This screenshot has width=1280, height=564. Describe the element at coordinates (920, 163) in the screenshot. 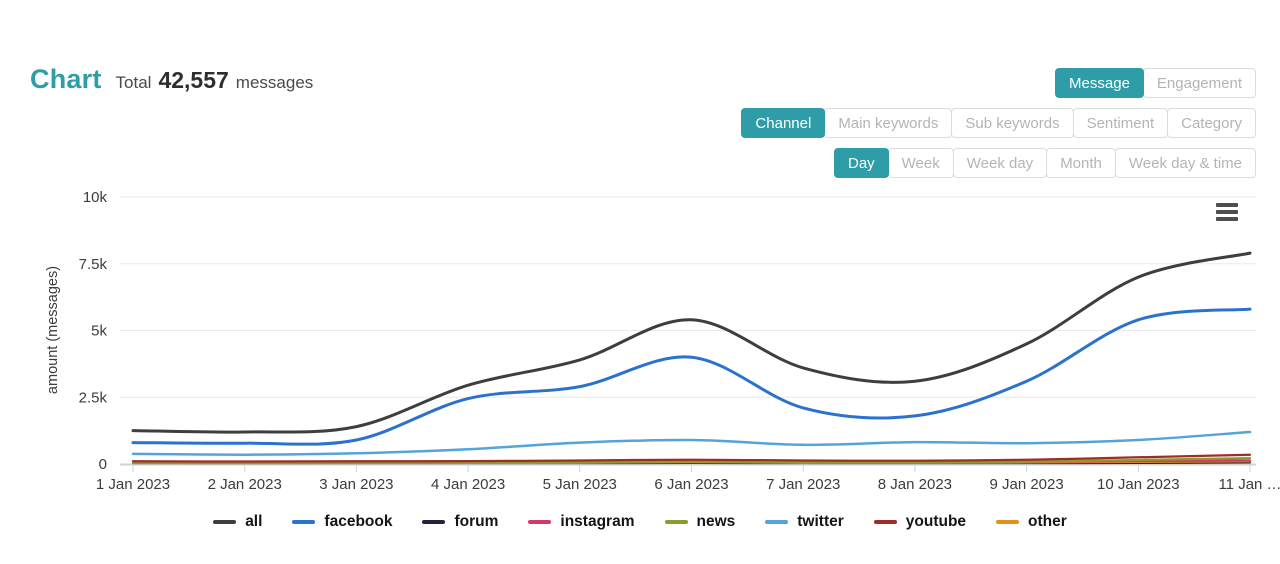

I see `tab-week: Week` at that location.